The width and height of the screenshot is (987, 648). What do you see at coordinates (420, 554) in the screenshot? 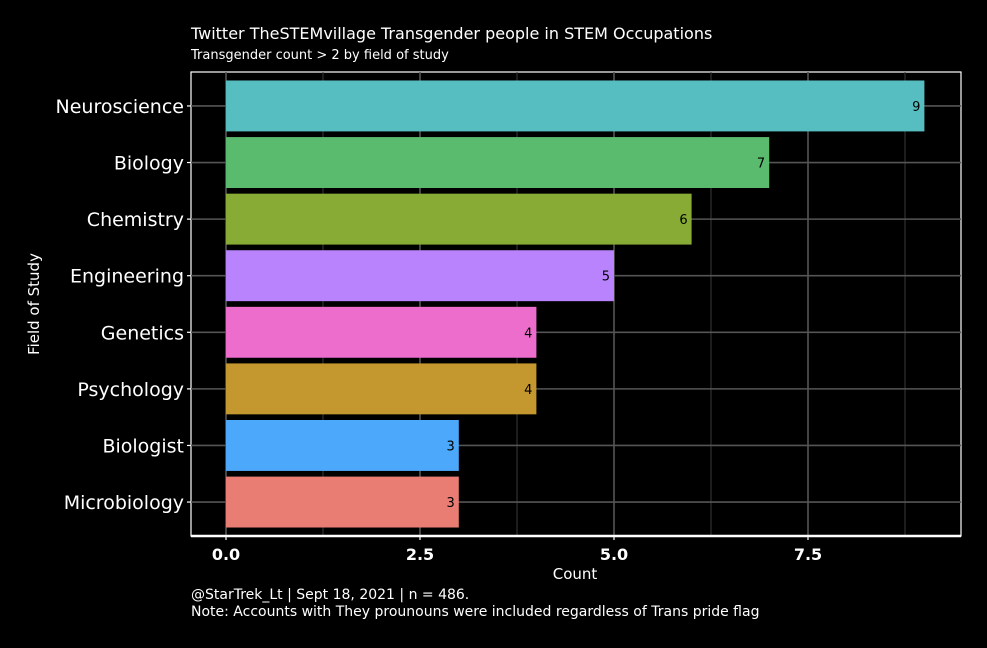
I see `x-tick-label: 2.5` at bounding box center [420, 554].